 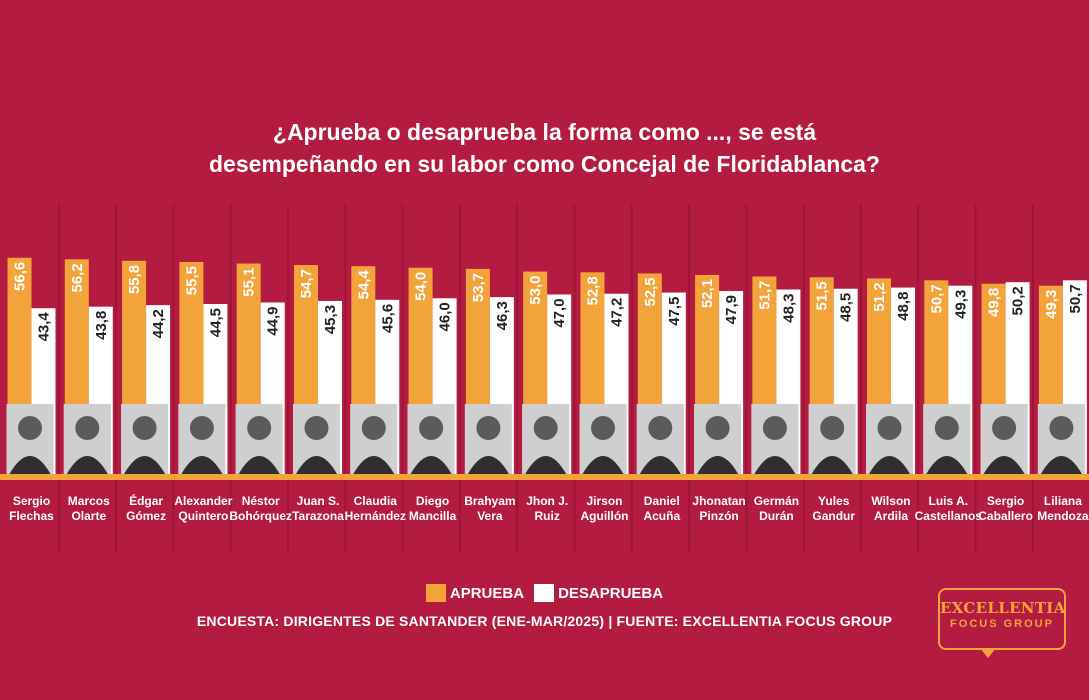 I want to click on category-label-last: Flechas, so click(x=31, y=516).